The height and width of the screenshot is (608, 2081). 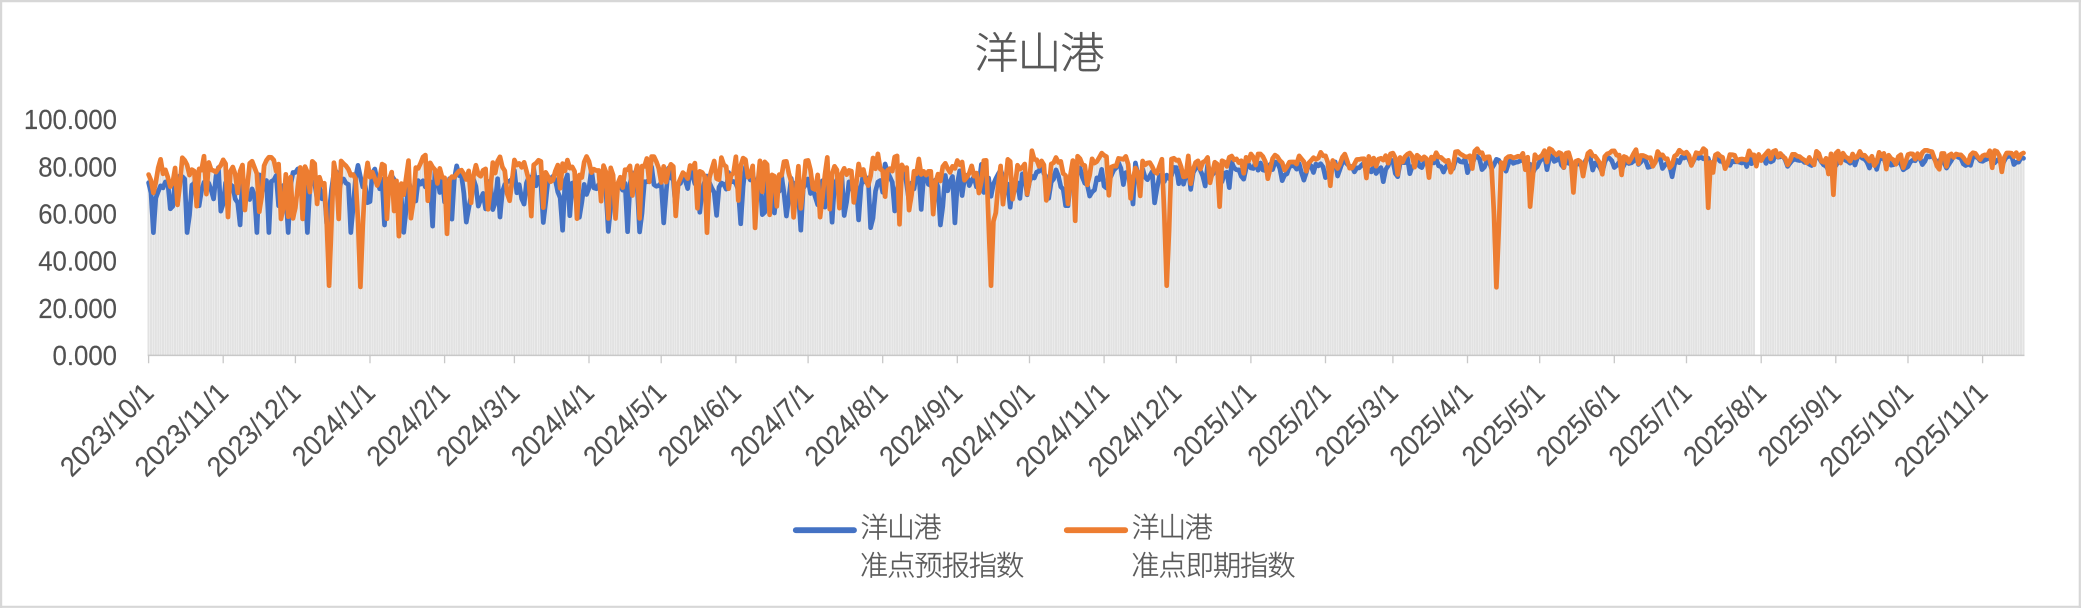 What do you see at coordinates (70, 119) in the screenshot?
I see `svg-text: 100.000` at bounding box center [70, 119].